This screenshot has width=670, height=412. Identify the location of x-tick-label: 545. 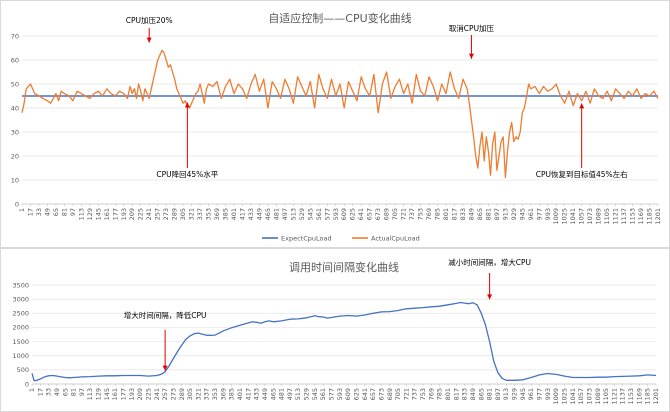
(315, 394).